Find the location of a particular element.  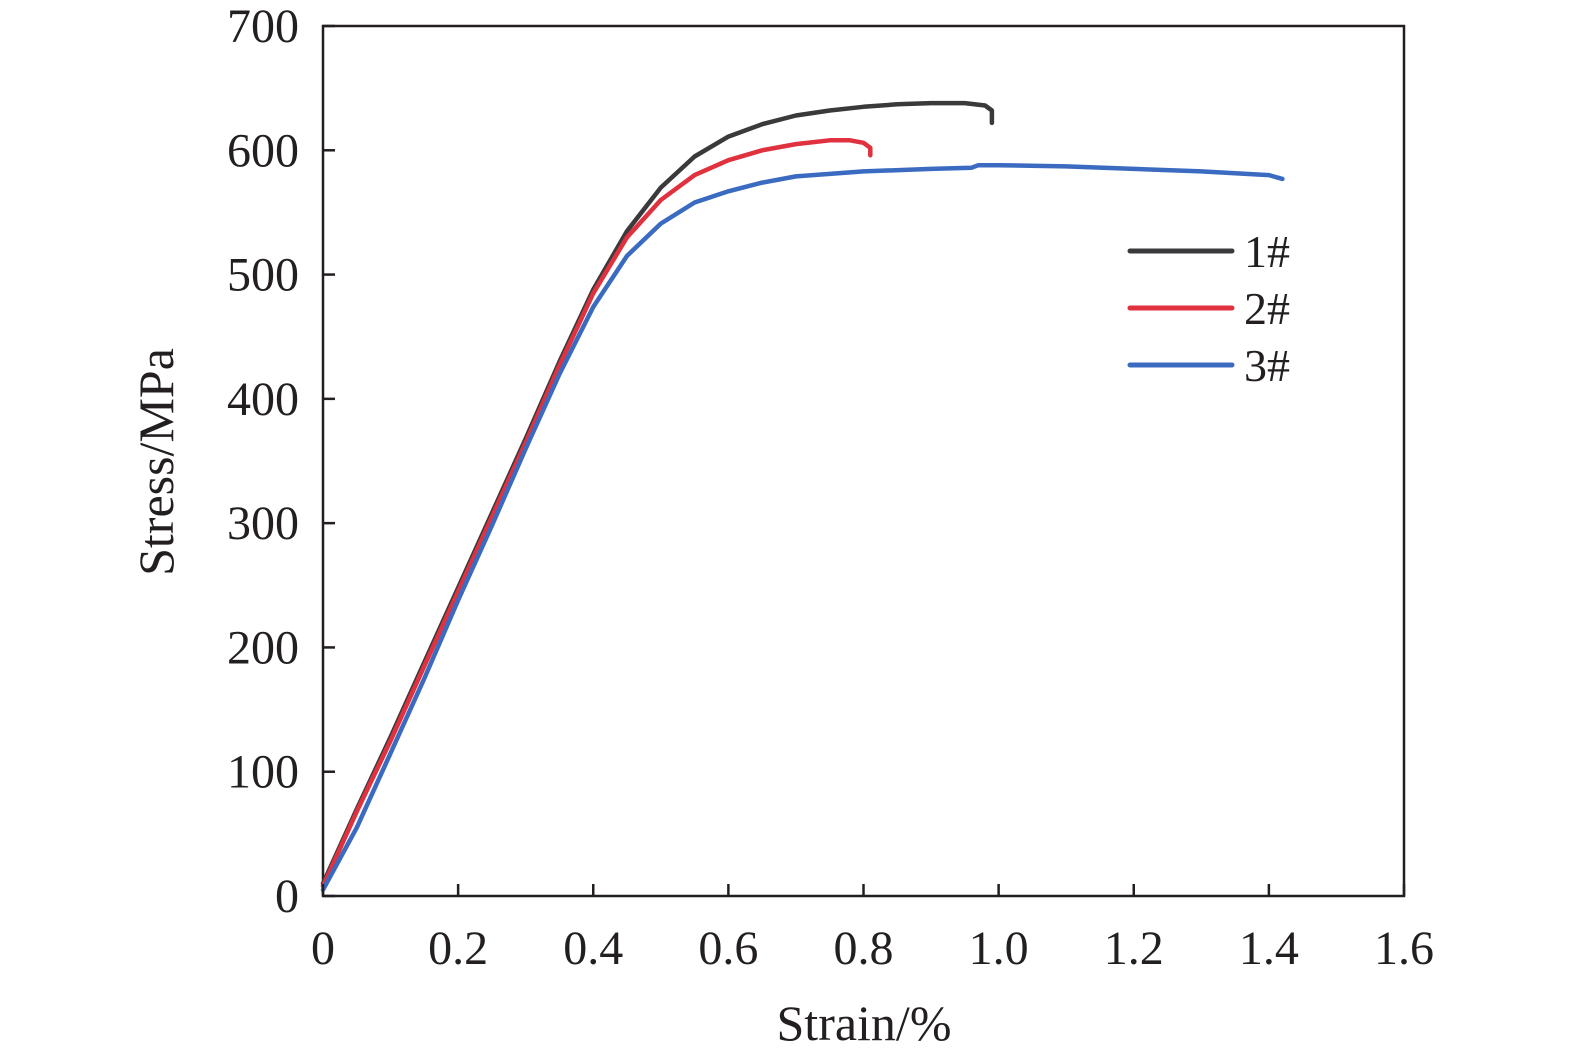

x-tick-label: 0.6 is located at coordinates (728, 948).